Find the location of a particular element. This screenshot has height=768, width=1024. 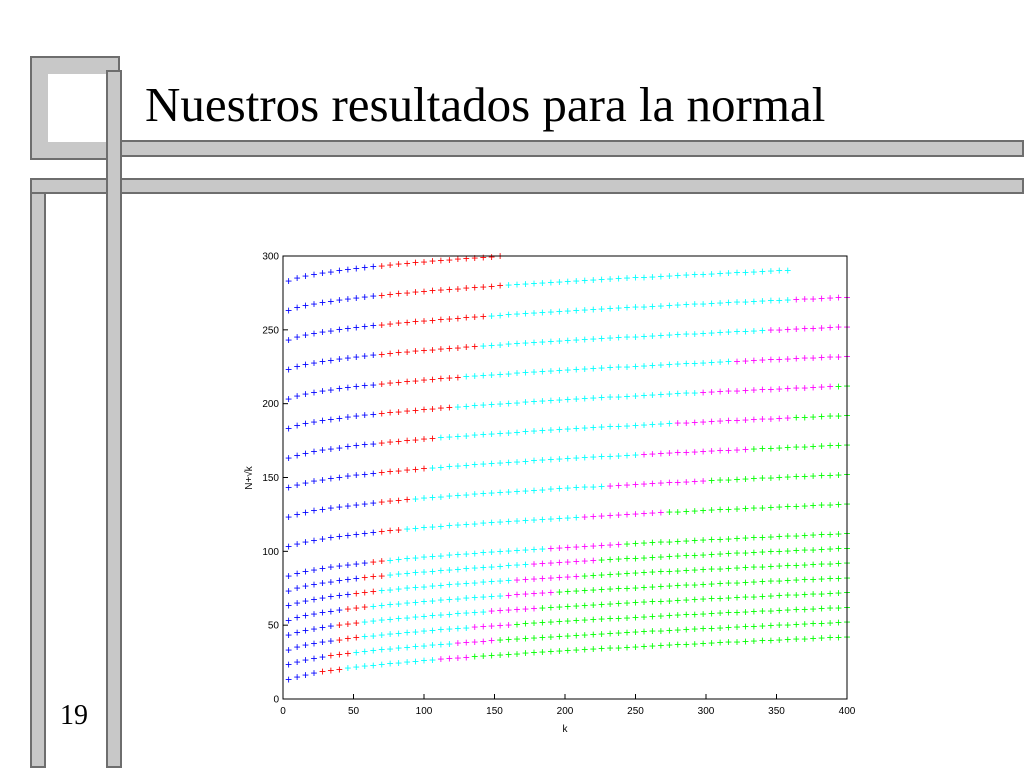

slide-title: Nuestros resultados para la normal is located at coordinates (485, 104).